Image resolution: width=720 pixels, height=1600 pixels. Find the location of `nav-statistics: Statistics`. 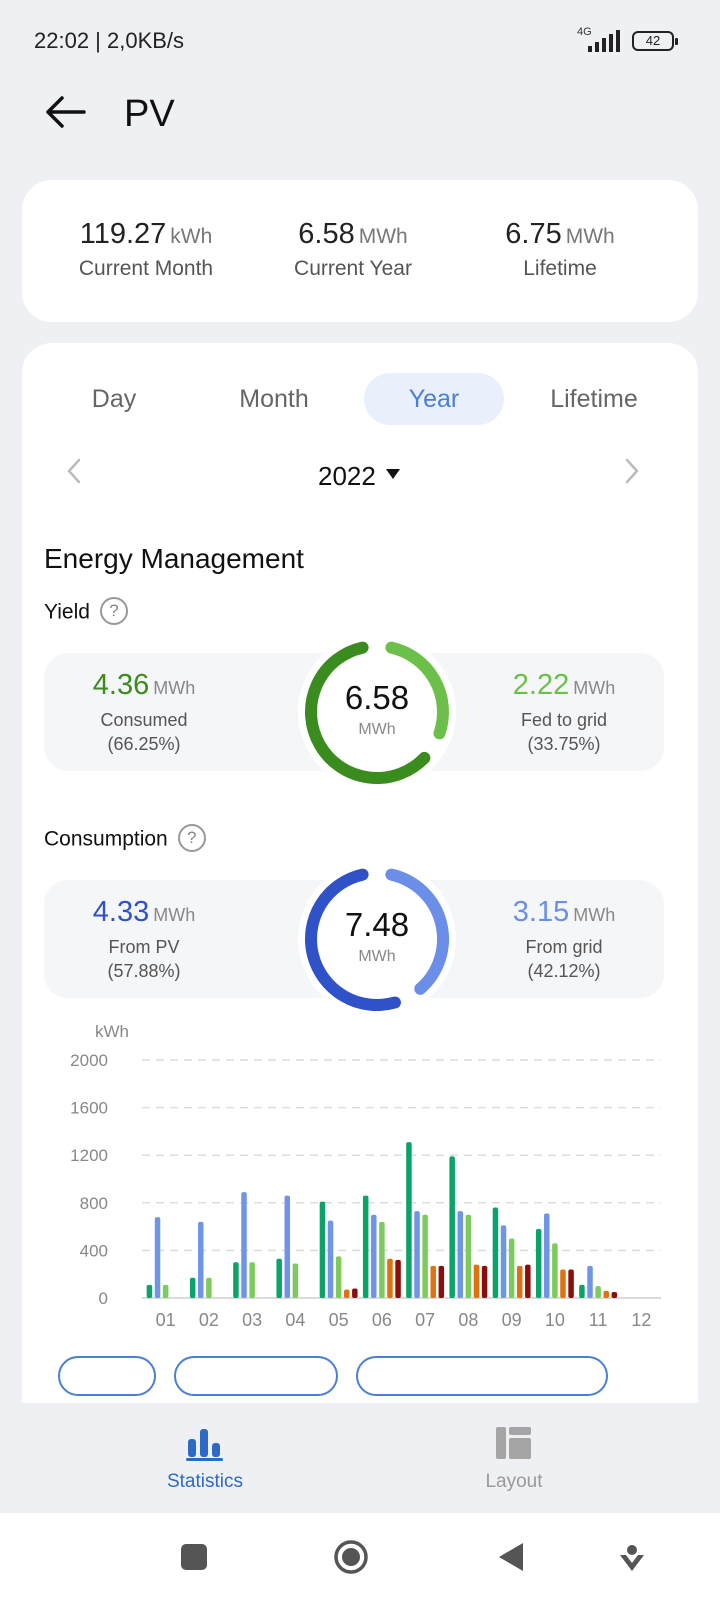

nav-statistics: Statistics is located at coordinates (205, 1459).